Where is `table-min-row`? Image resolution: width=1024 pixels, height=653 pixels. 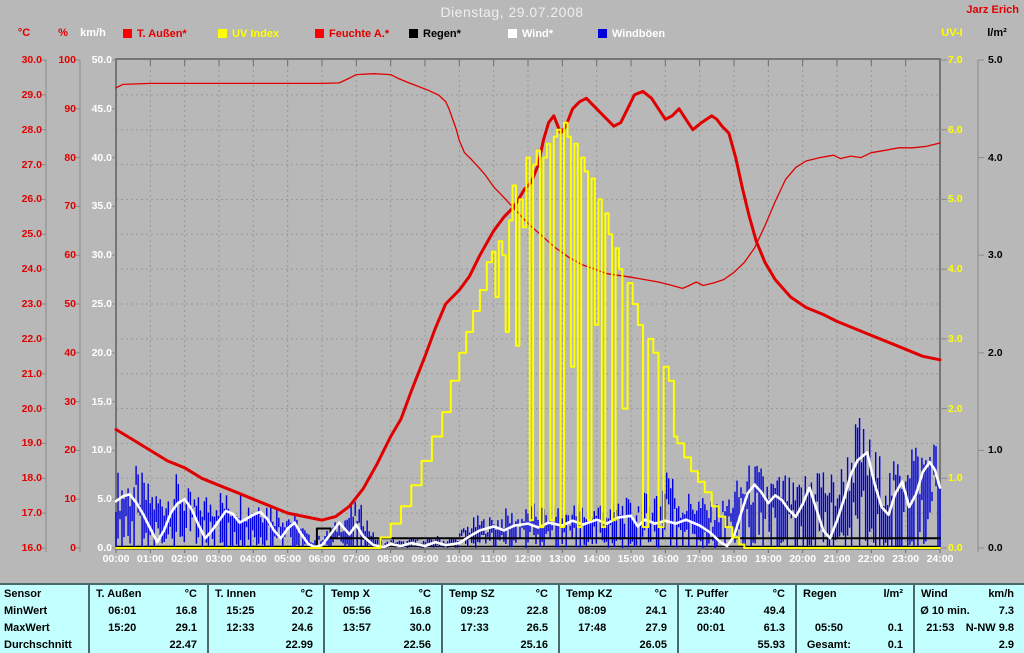
table-min-row is located at coordinates (855, 610).